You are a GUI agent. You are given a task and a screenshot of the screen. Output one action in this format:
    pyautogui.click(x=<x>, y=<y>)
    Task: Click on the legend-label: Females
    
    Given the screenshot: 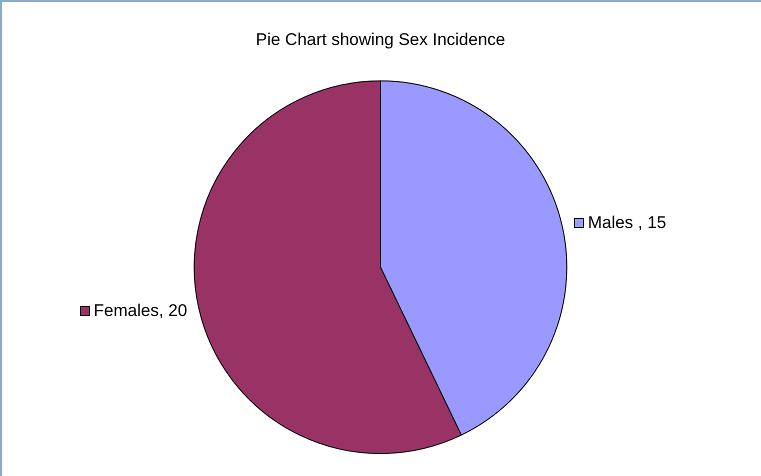 What is the action you would take?
    pyautogui.click(x=126, y=310)
    